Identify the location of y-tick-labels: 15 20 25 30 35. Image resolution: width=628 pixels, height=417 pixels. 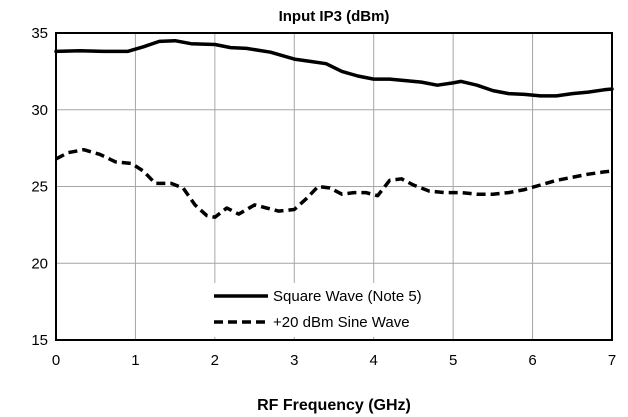
(39, 187).